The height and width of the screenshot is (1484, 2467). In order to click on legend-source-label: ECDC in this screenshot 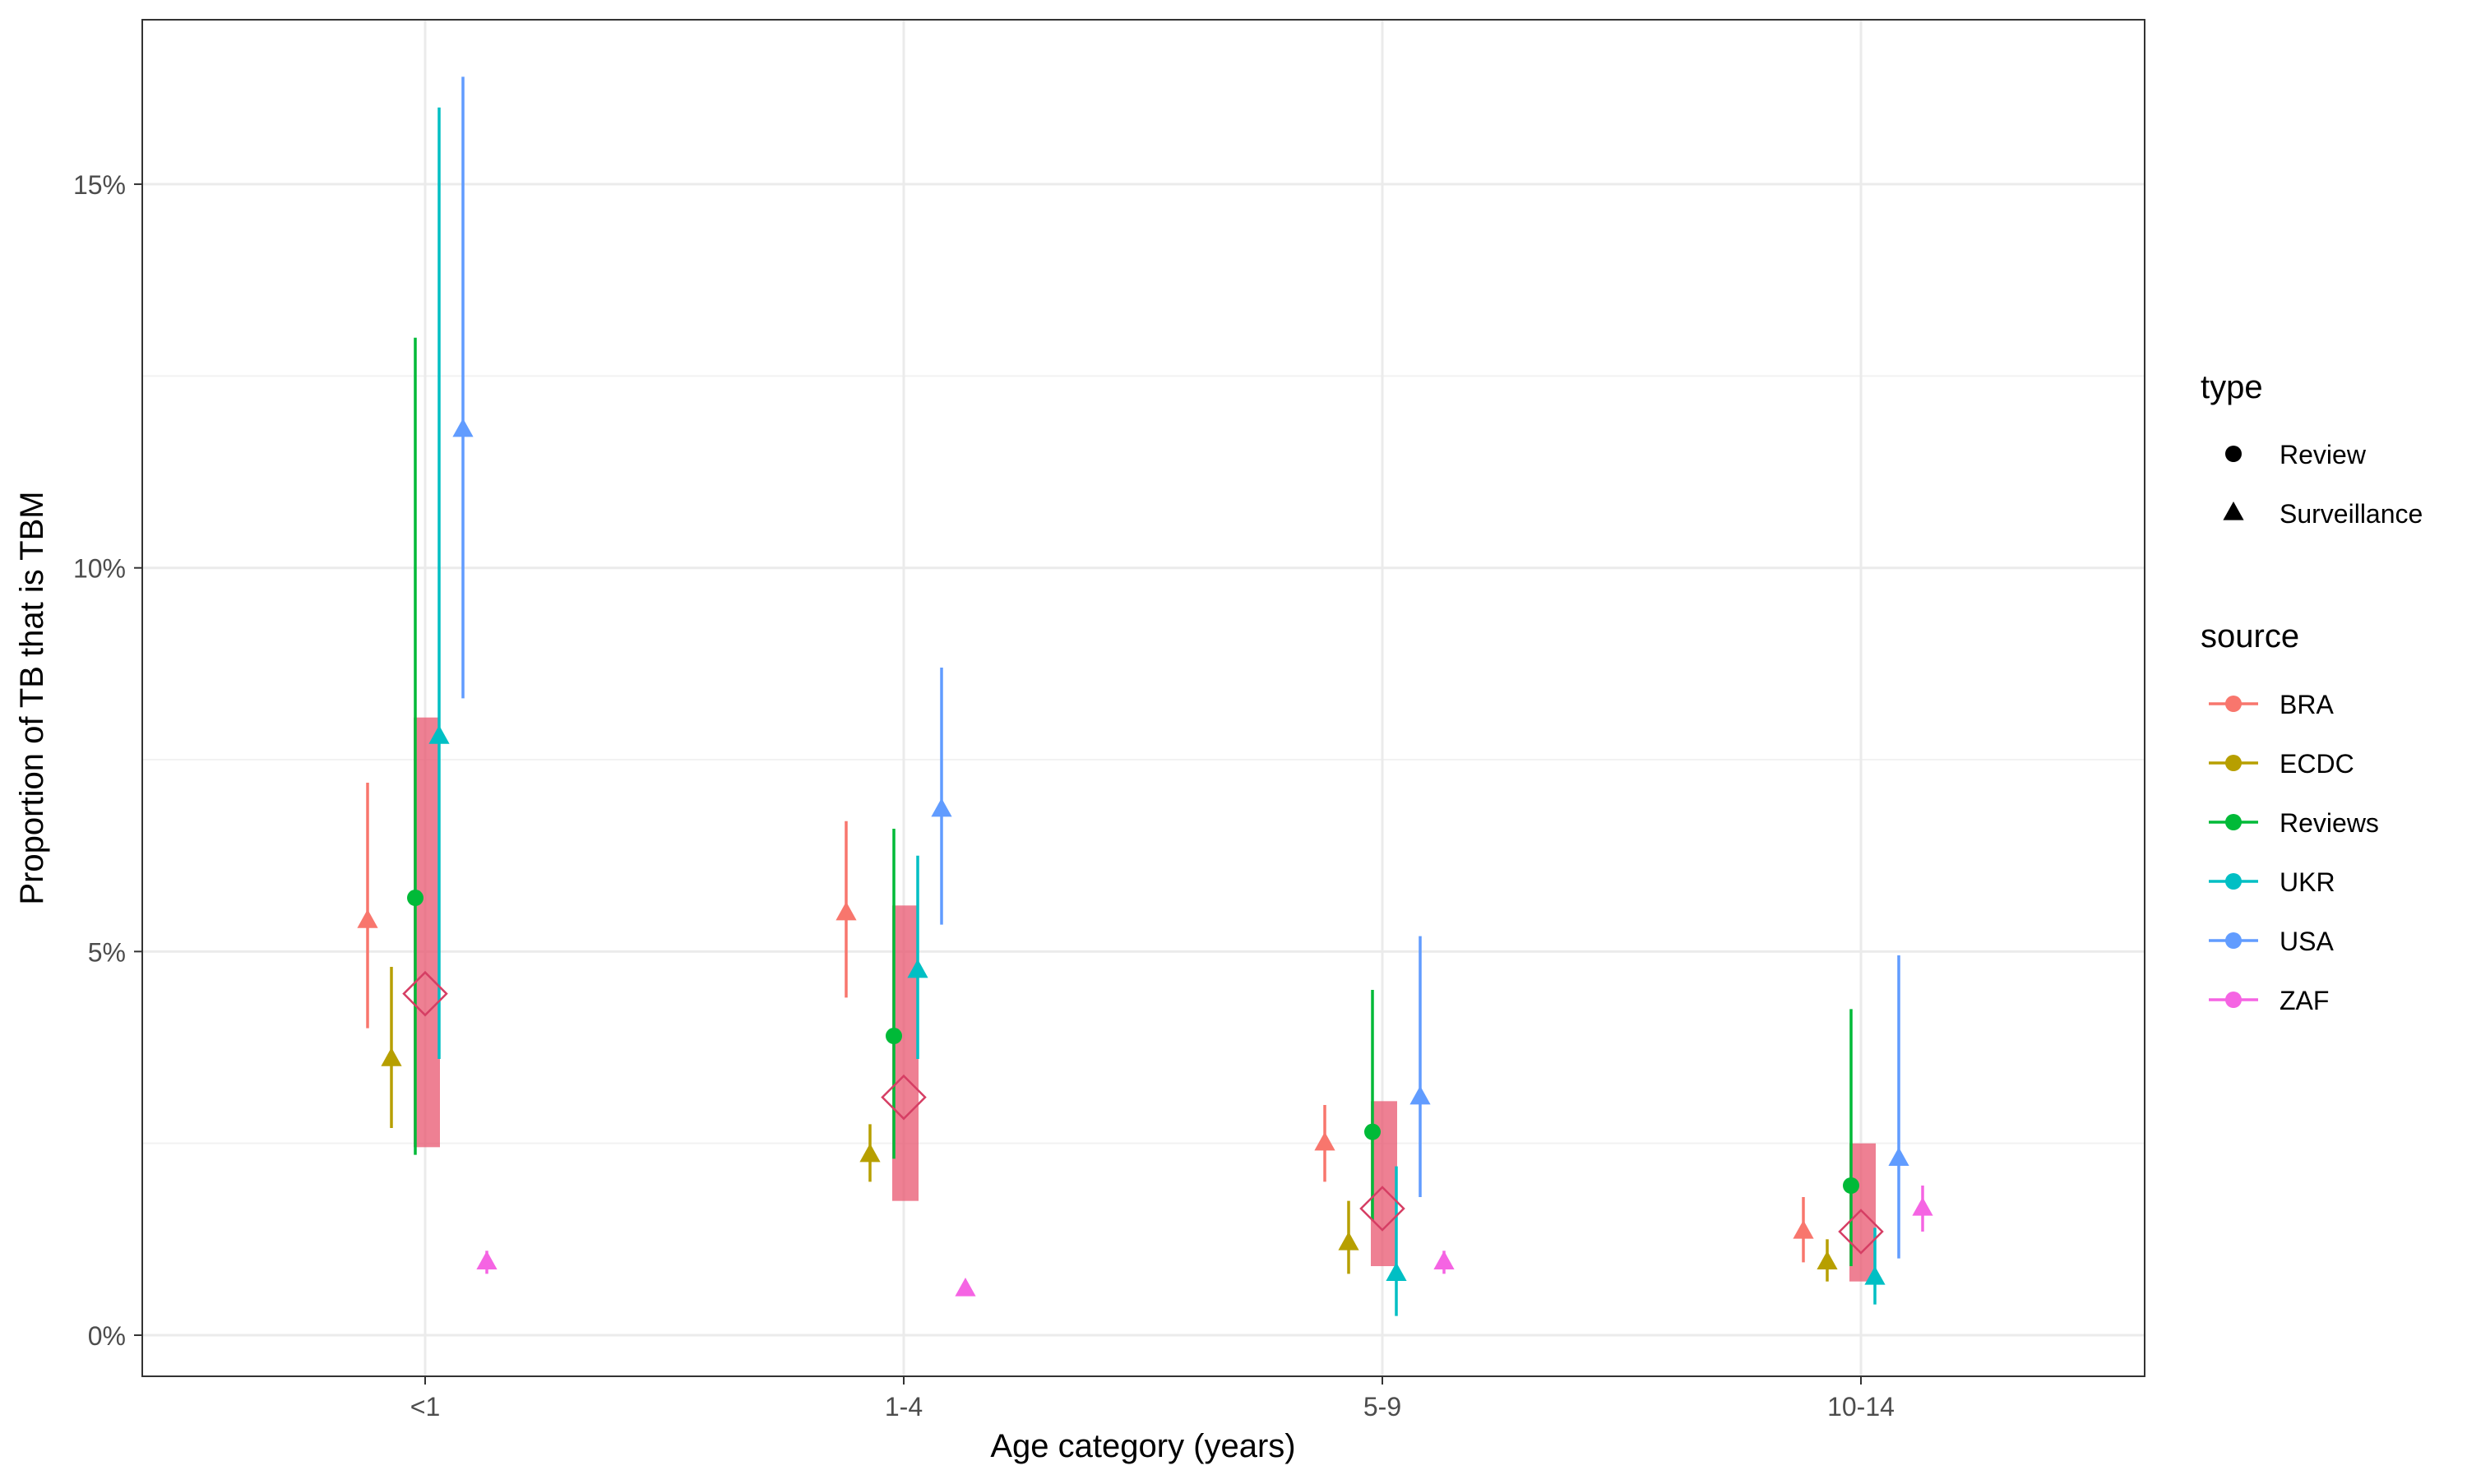, I will do `click(2317, 764)`.